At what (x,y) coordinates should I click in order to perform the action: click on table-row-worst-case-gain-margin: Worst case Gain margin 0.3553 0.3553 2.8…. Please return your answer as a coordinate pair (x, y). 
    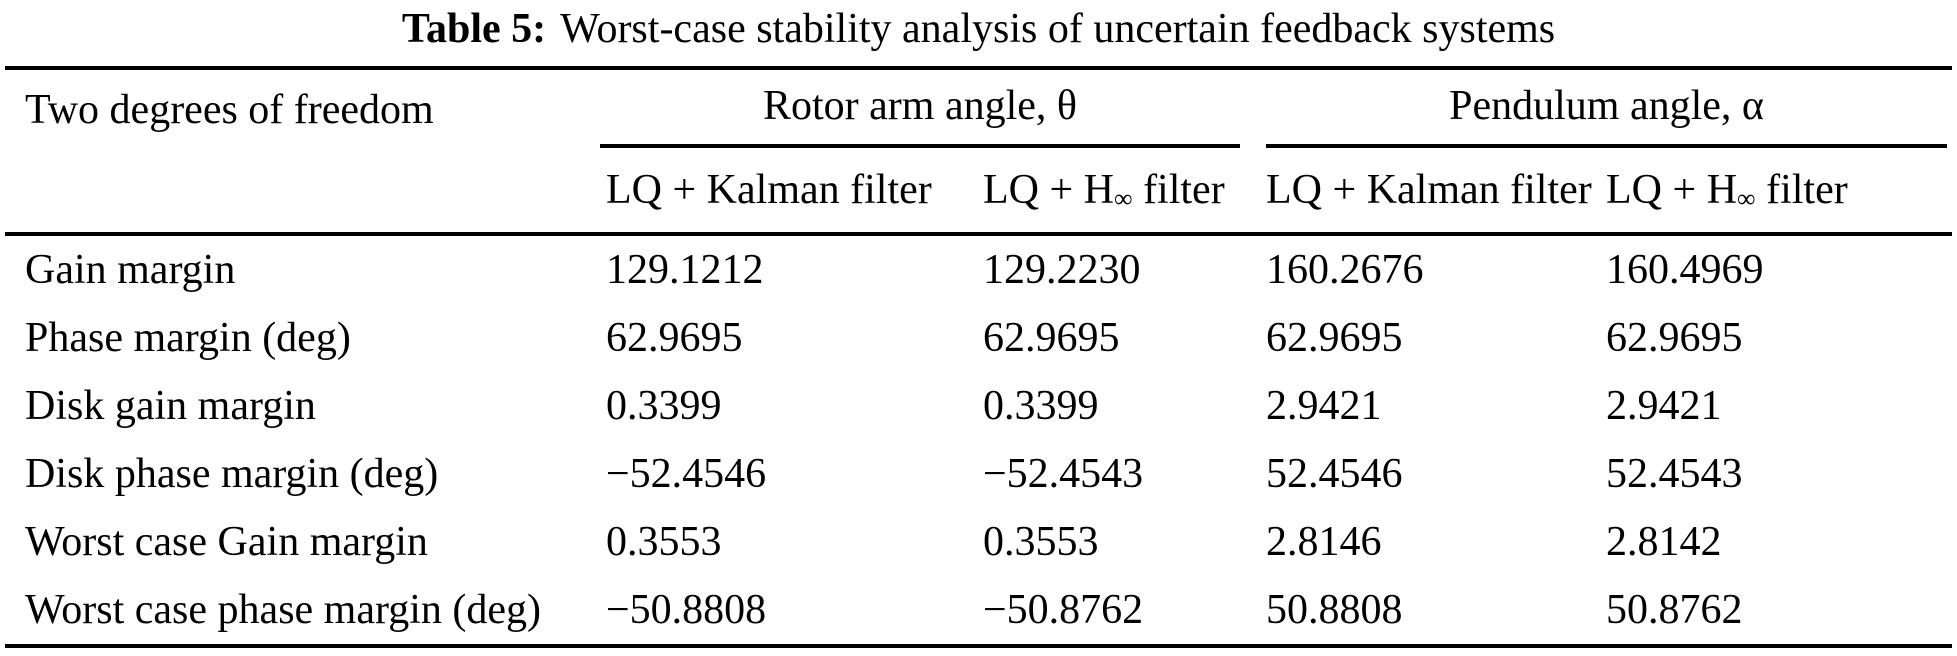
    Looking at the image, I should click on (978, 542).